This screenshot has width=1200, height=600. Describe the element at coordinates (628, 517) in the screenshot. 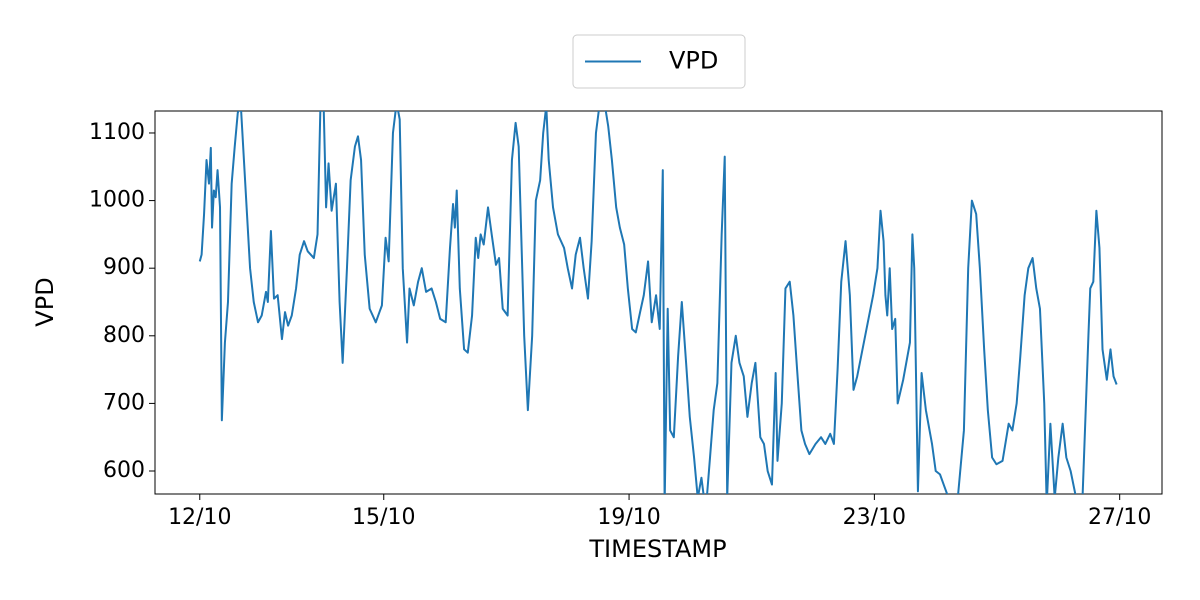

I see `x-tick-label: 19/10` at that location.